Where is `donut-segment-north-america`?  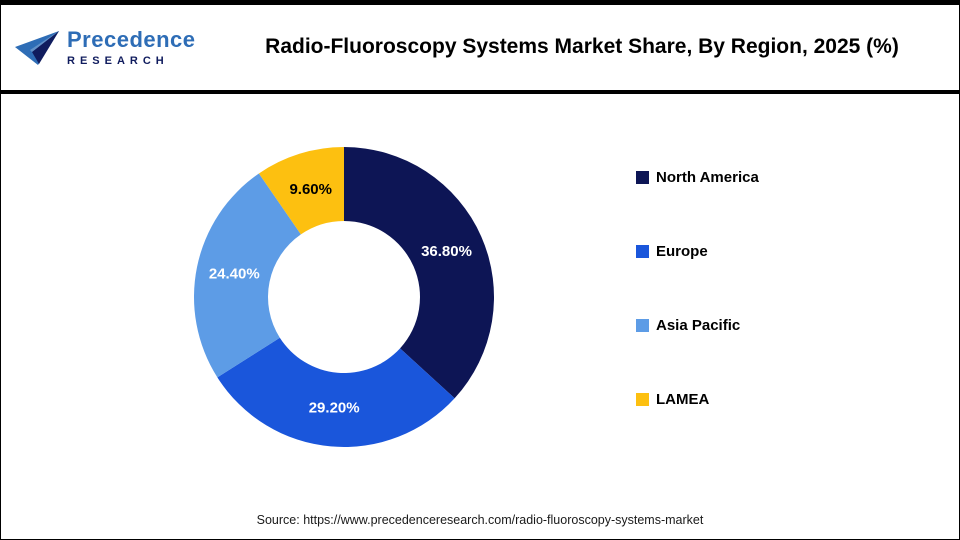
donut-segment-north-america is located at coordinates (419, 273).